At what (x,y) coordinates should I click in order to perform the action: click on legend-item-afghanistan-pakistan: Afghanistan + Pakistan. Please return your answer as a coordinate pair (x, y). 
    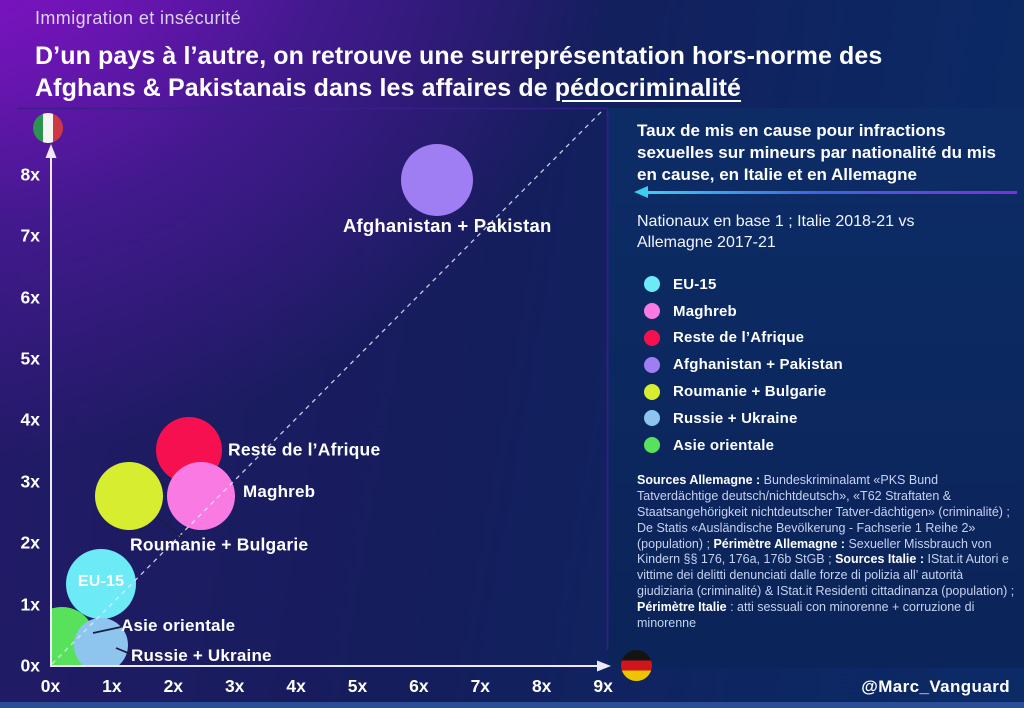
    Looking at the image, I should click on (743, 364).